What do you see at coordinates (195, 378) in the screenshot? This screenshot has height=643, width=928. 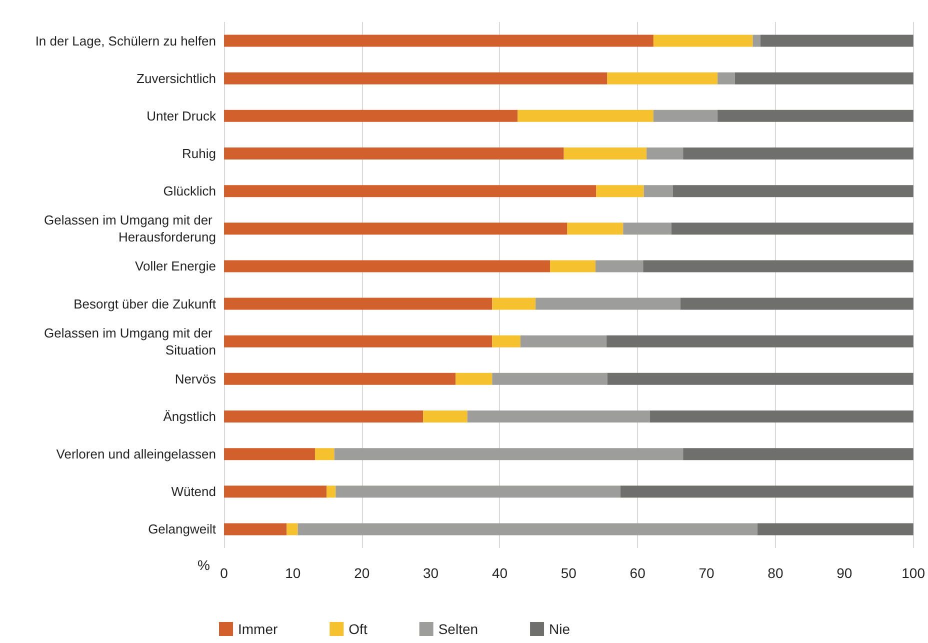 I see `y-tick-label: Nervös` at bounding box center [195, 378].